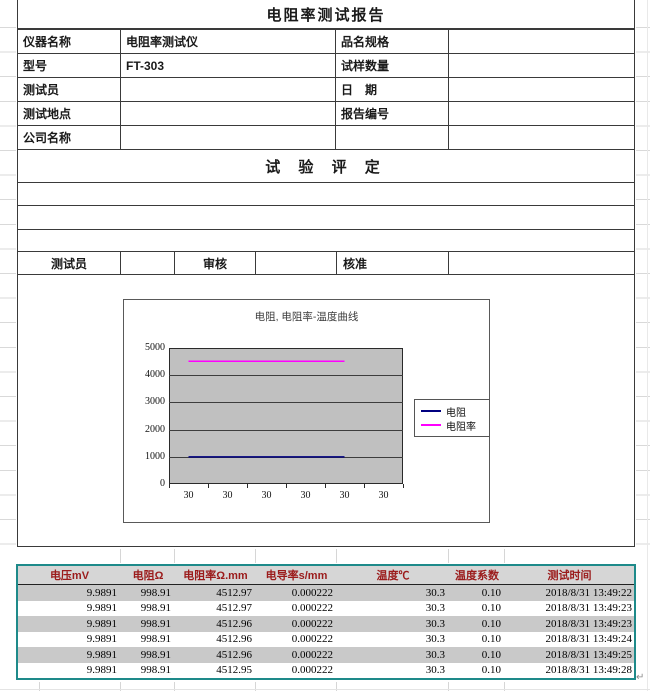  I want to click on report-title-row: 电阻率测试报告, so click(326, 15).